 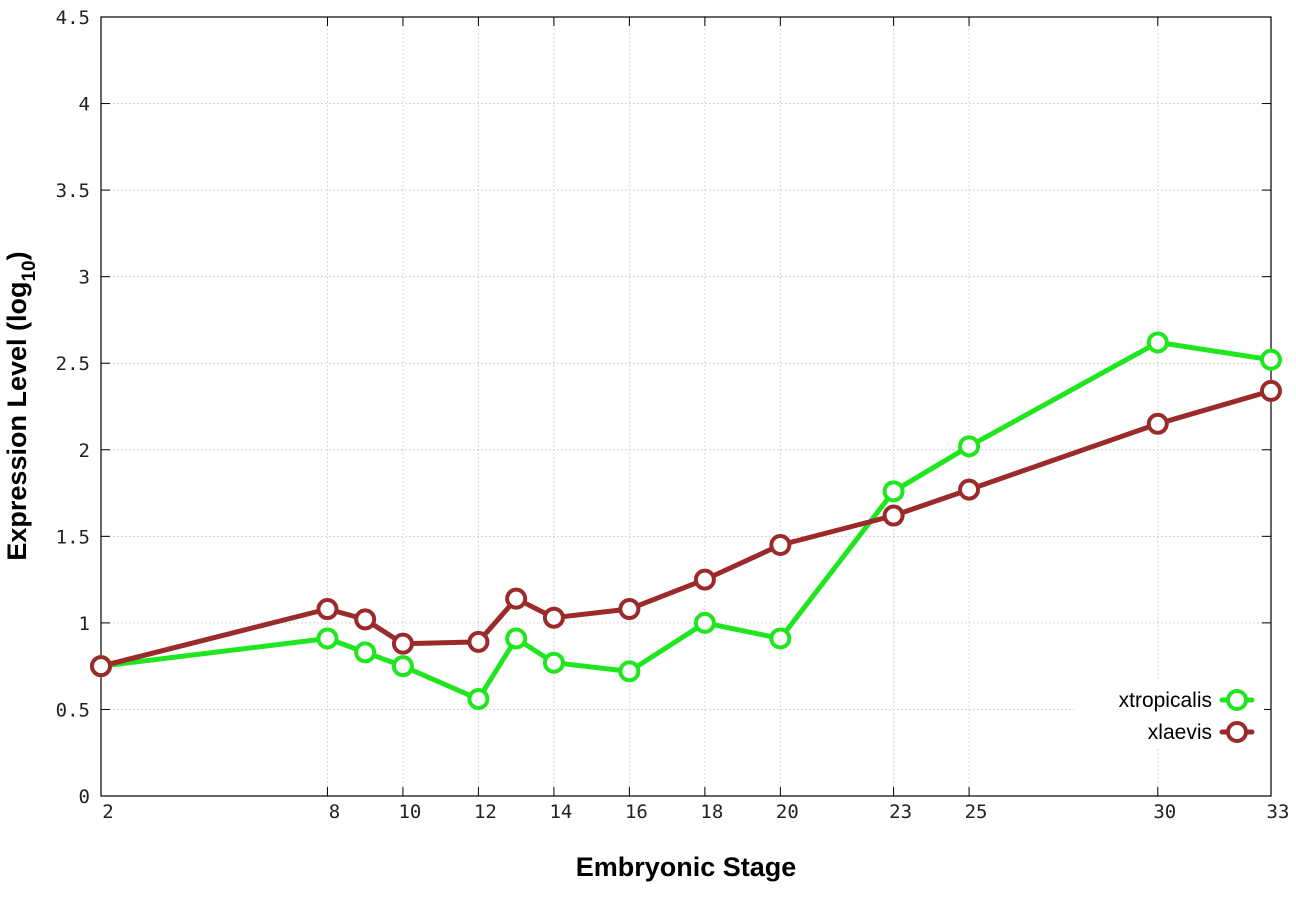 I want to click on y-tick-label: 3.5, so click(x=73, y=191).